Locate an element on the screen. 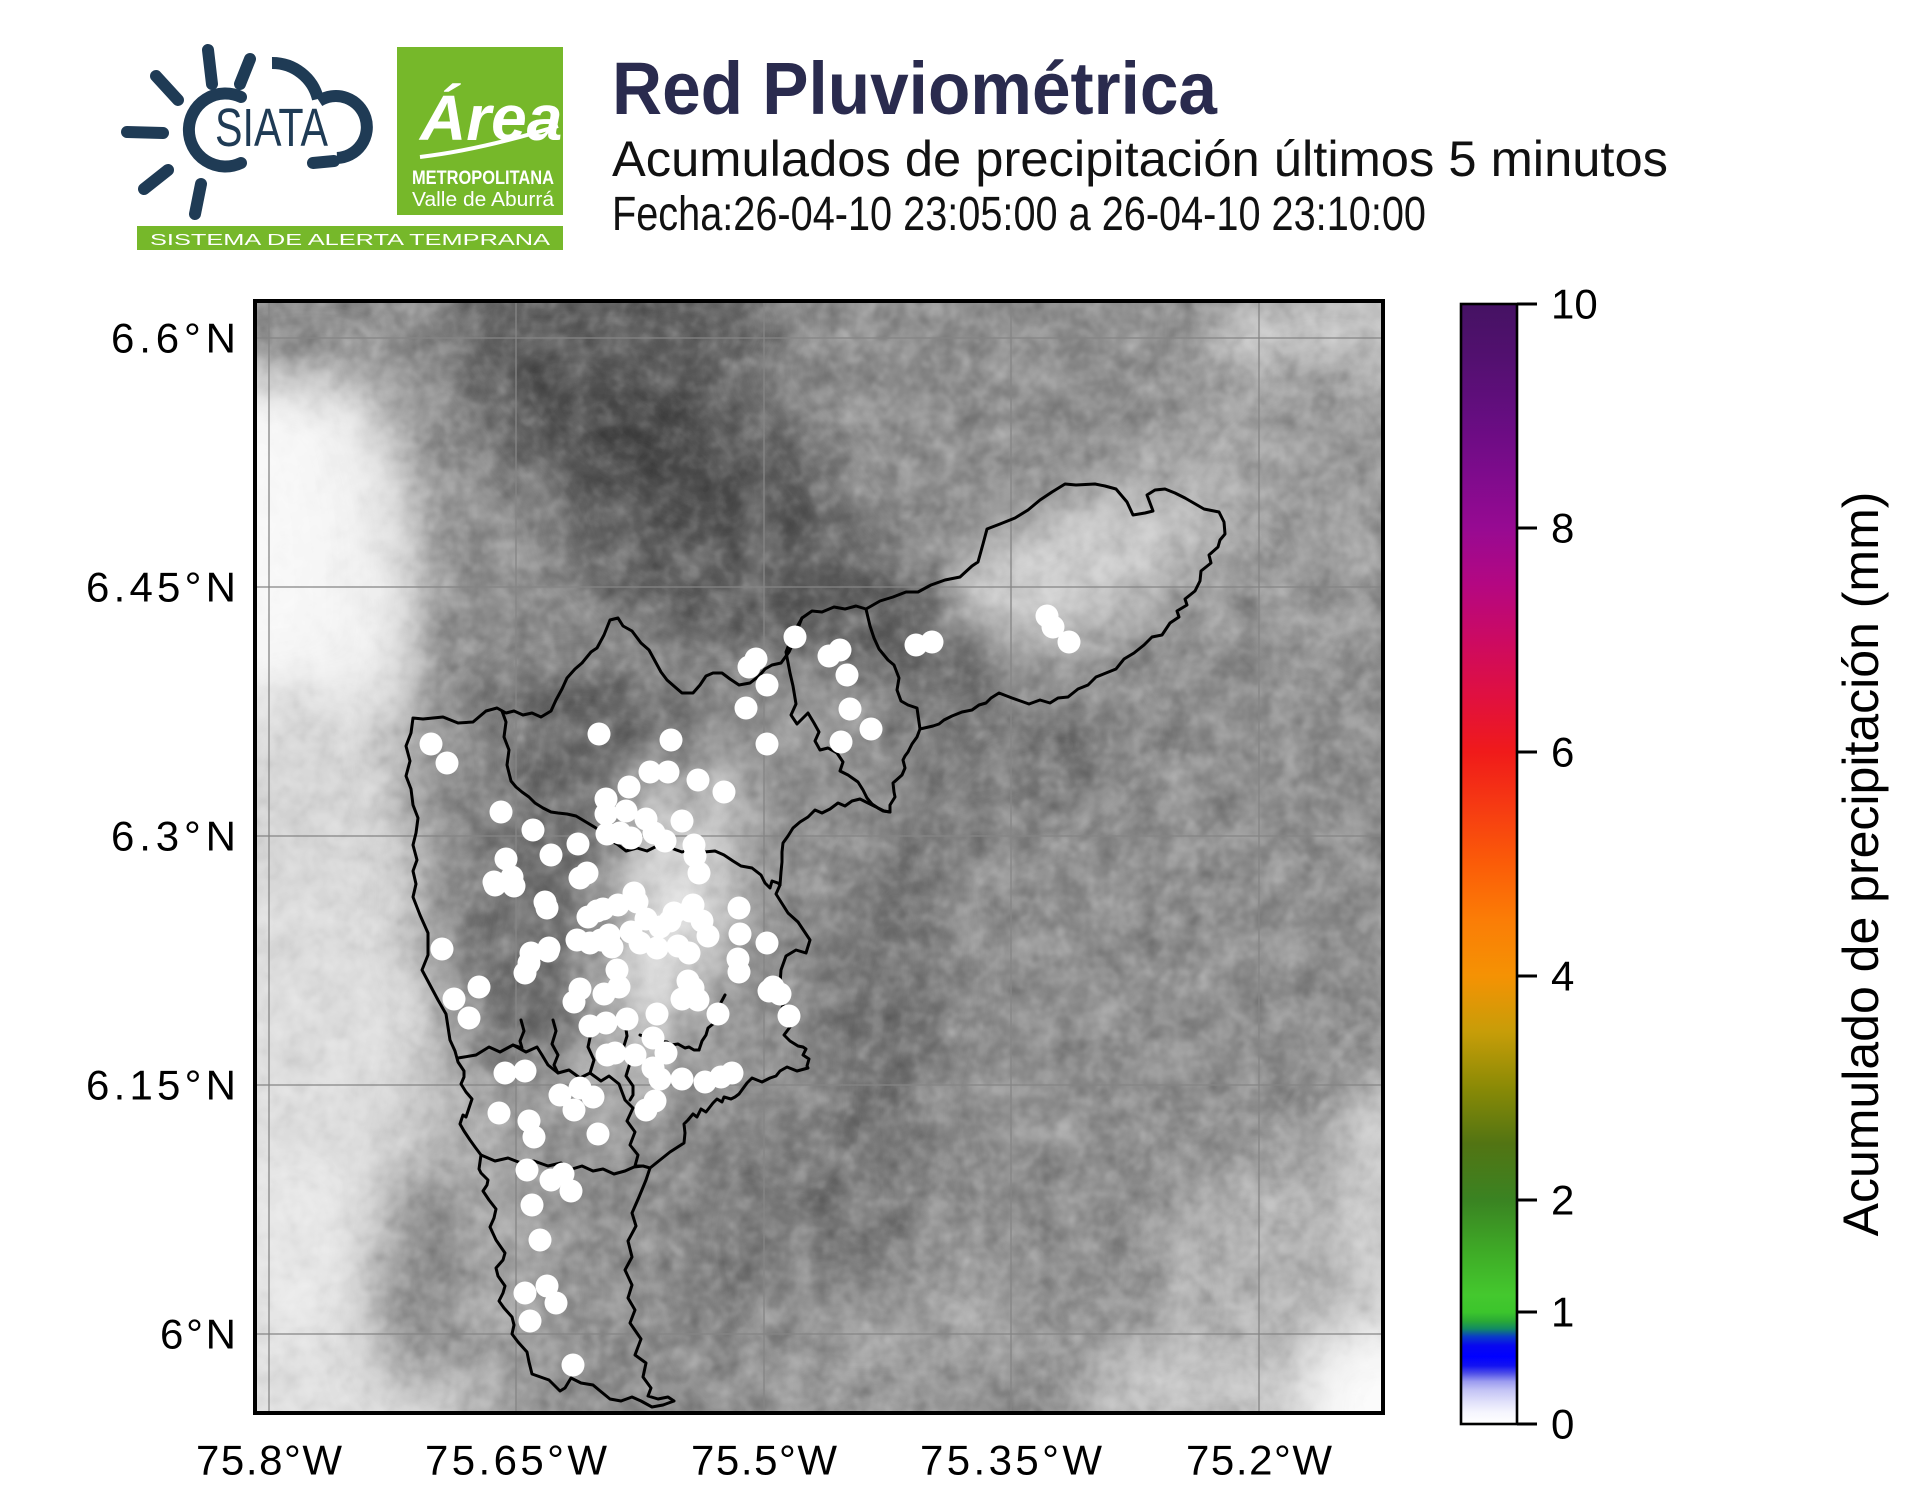 This screenshot has height=1506, width=1925. svg-text: 4 is located at coordinates (1562, 976).